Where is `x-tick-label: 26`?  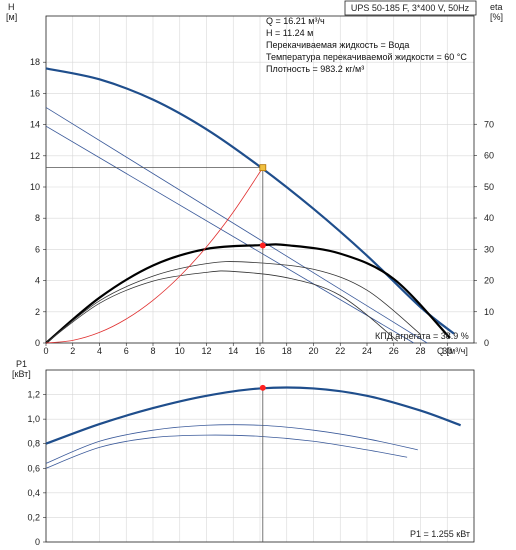 x-tick-label: 26 is located at coordinates (394, 351).